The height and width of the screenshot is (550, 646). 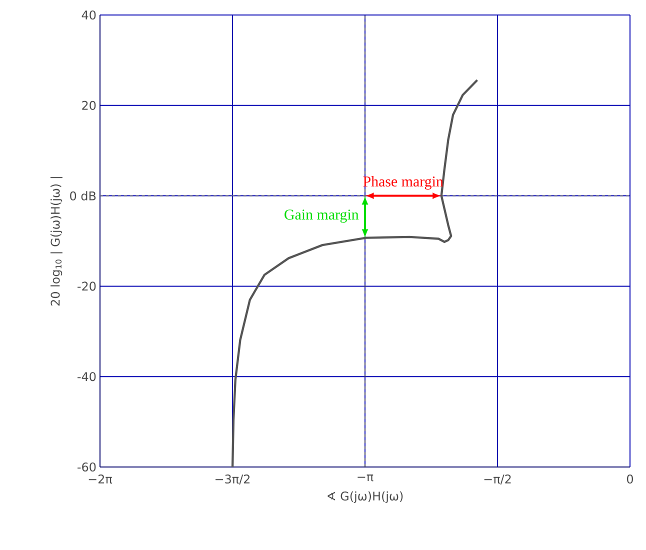 What do you see at coordinates (321, 216) in the screenshot?
I see `annotation: Gain margin` at bounding box center [321, 216].